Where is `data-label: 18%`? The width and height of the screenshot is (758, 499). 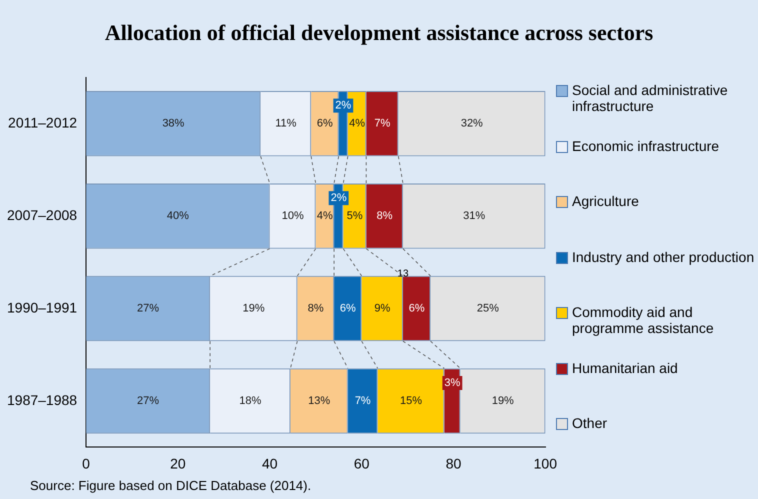
data-label: 18% is located at coordinates (250, 401).